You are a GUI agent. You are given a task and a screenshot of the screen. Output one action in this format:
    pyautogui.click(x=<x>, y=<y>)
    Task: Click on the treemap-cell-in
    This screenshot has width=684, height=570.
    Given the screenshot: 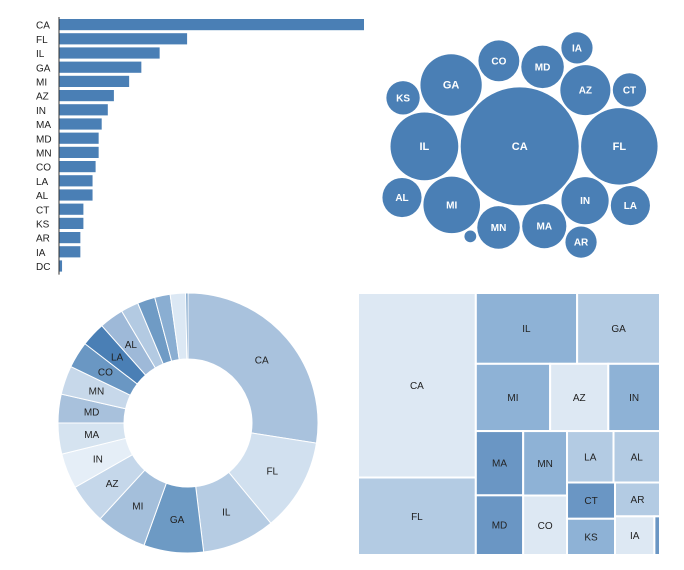 What is the action you would take?
    pyautogui.click(x=634, y=397)
    